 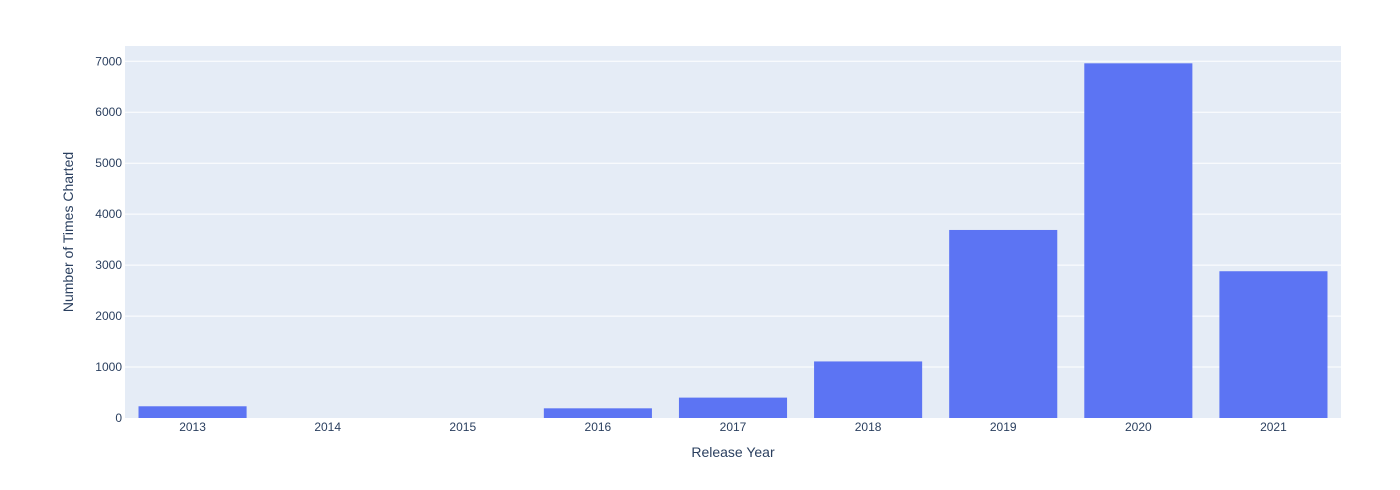 I want to click on x-tick-label: 2019, so click(x=1003, y=427).